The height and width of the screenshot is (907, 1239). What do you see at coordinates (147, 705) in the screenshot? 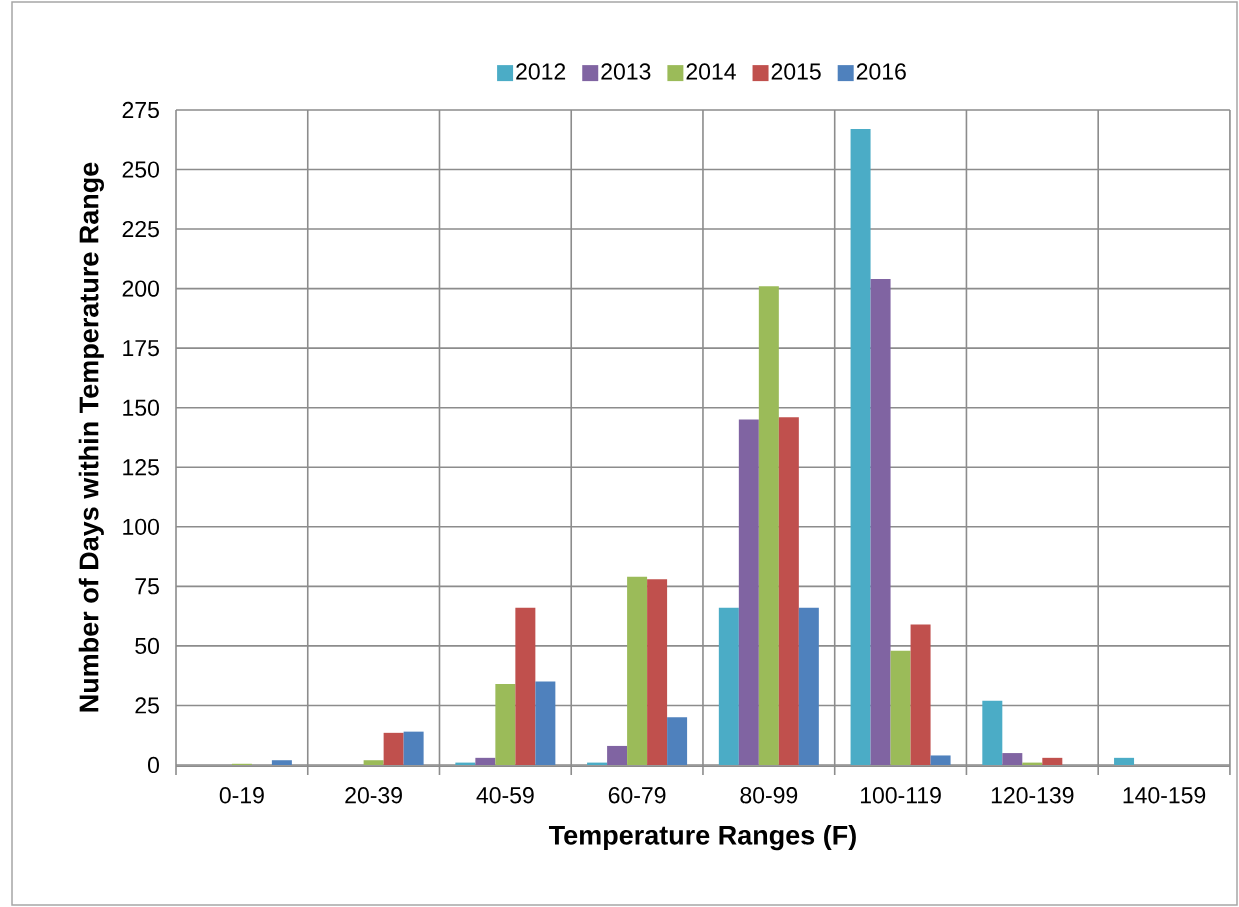
I see `y-tick-label: 25` at bounding box center [147, 705].